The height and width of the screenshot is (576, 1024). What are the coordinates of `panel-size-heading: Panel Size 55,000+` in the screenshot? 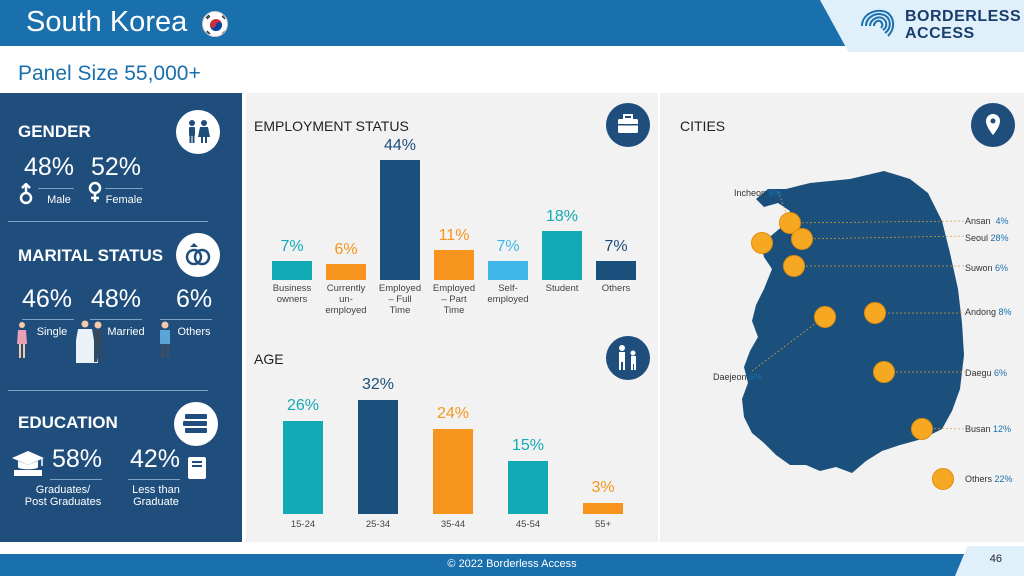 It's located at (109, 73).